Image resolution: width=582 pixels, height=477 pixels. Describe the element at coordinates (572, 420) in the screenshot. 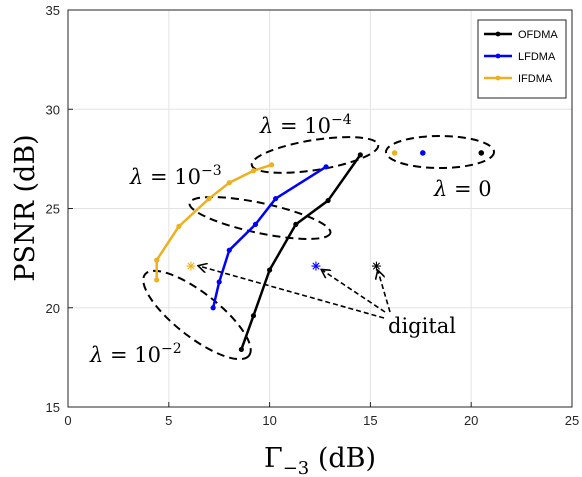

I see `x-tick-label: 25` at that location.